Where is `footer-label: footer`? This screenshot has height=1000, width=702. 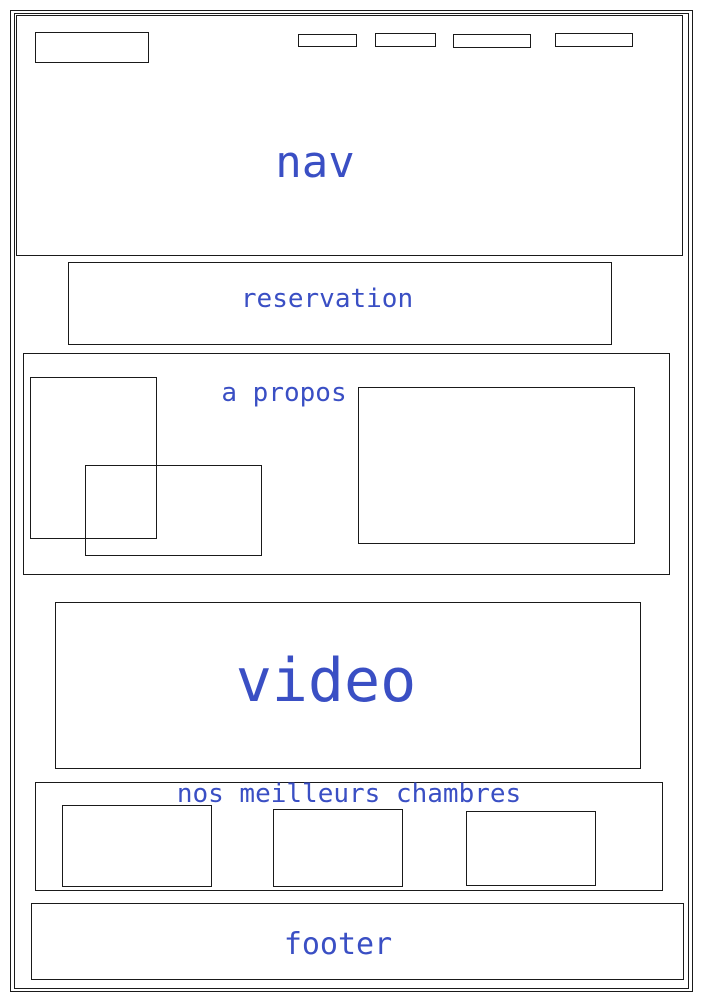 footer-label: footer is located at coordinates (338, 944).